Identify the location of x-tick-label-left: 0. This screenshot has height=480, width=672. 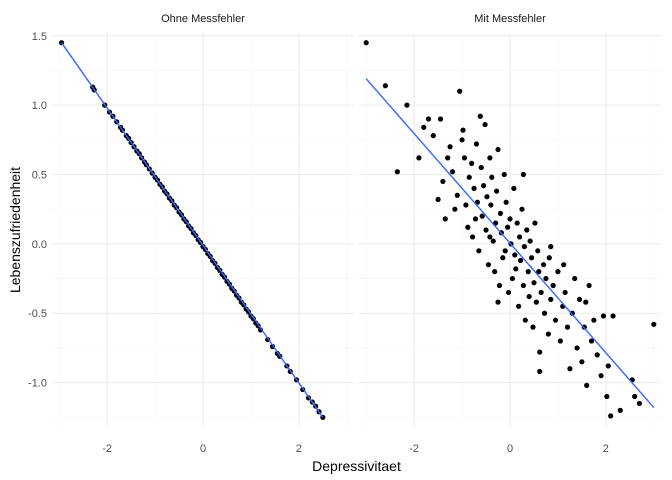
(203, 449).